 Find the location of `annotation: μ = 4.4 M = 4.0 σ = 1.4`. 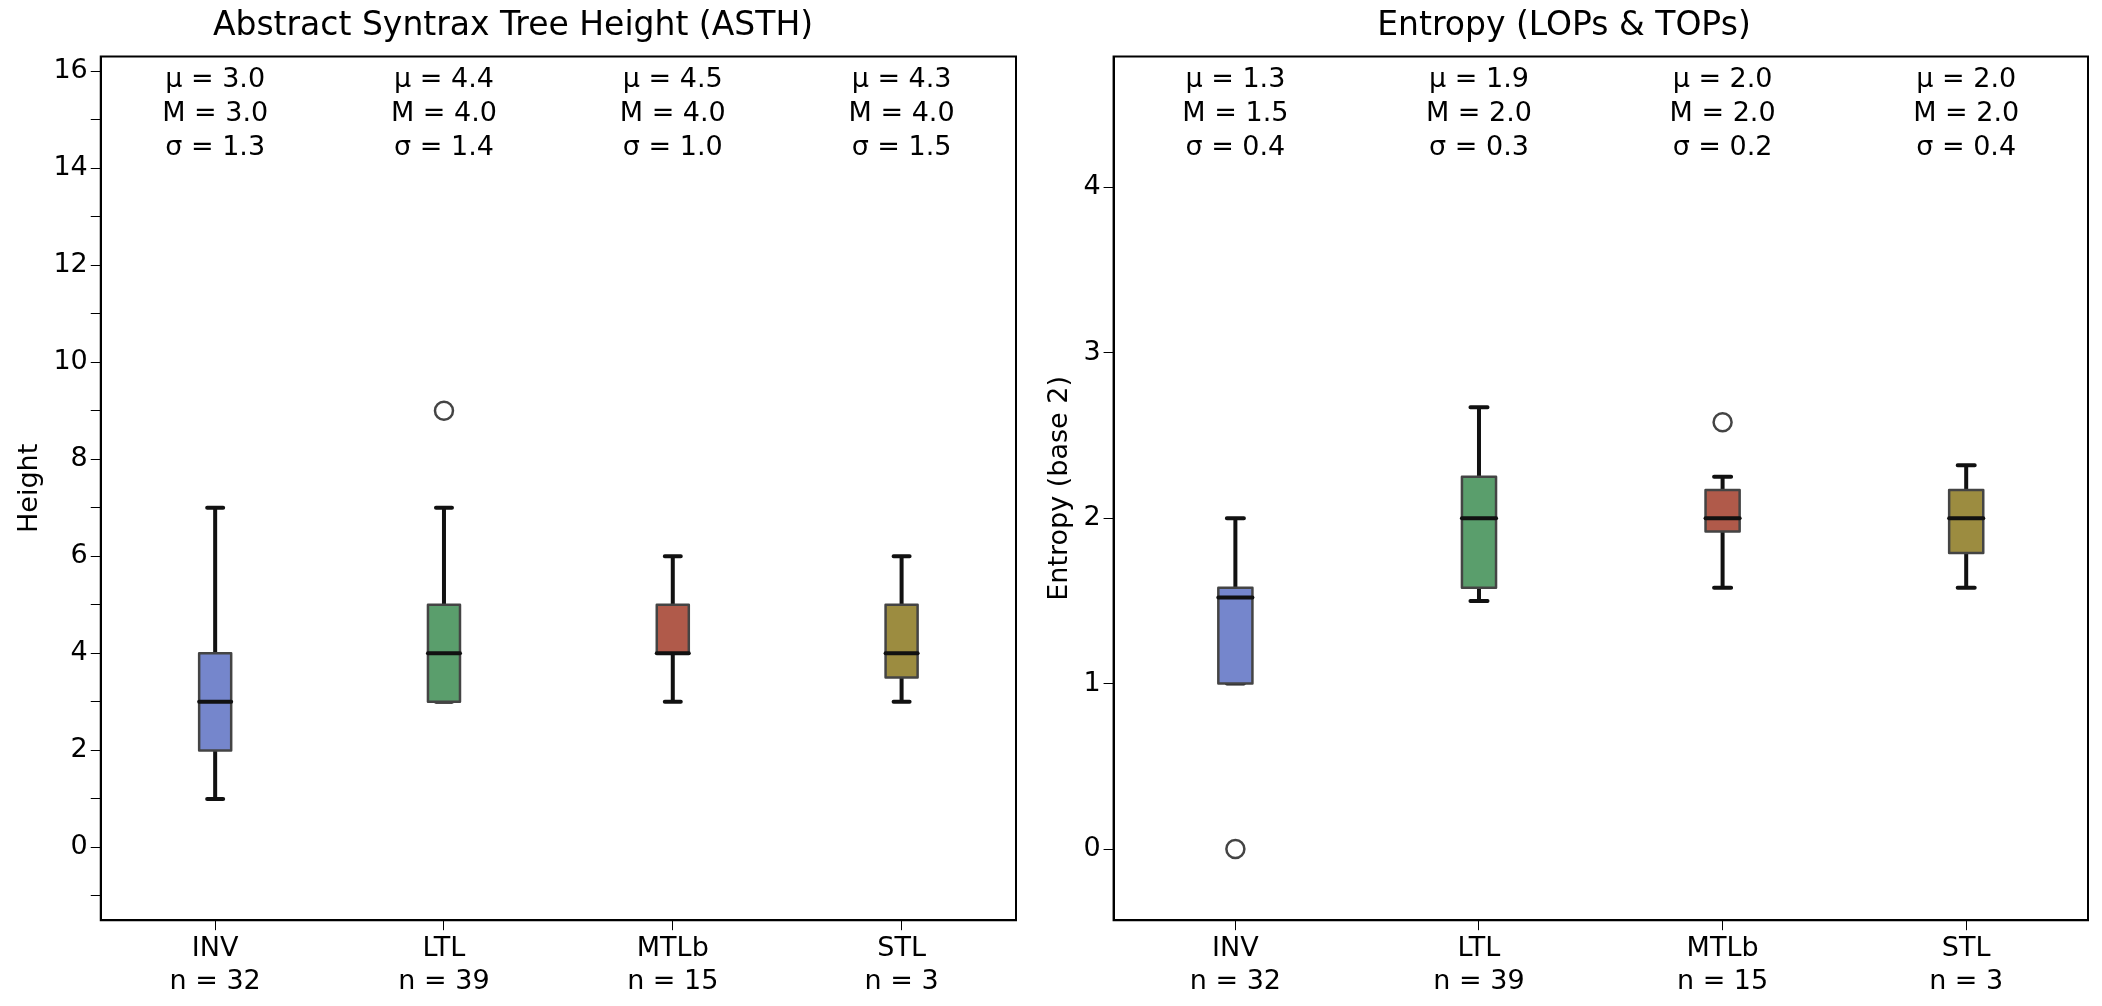

annotation: μ = 4.4 M = 4.0 σ = 1.4 is located at coordinates (443, 112).